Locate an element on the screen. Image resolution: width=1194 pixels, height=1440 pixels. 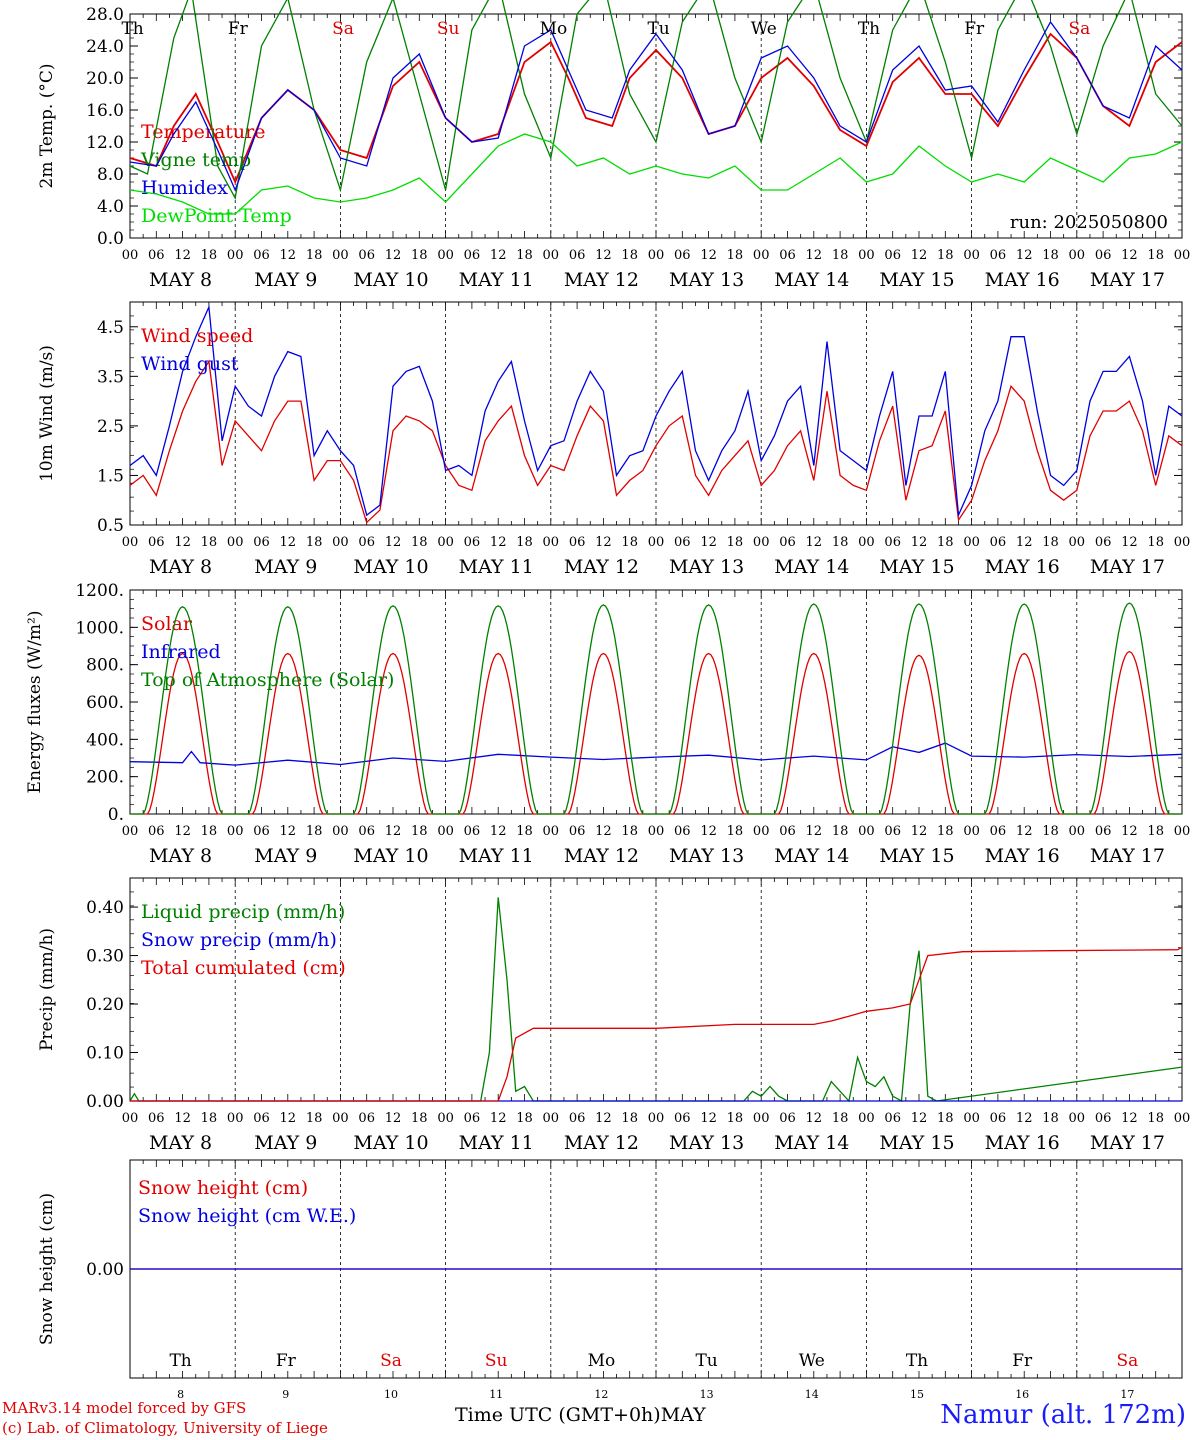
panel-1-y-tick-label: 20.0 is located at coordinates (105, 79).